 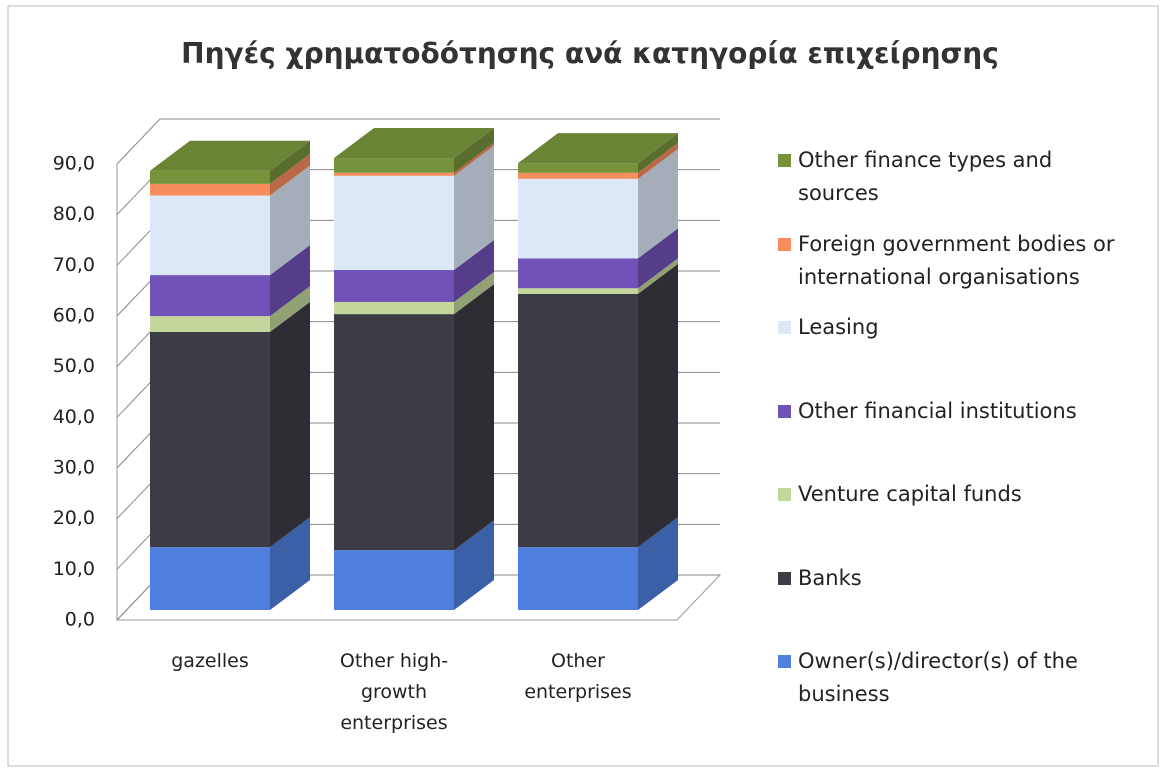 I want to click on legend-label: Other financial institutions, so click(x=937, y=410).